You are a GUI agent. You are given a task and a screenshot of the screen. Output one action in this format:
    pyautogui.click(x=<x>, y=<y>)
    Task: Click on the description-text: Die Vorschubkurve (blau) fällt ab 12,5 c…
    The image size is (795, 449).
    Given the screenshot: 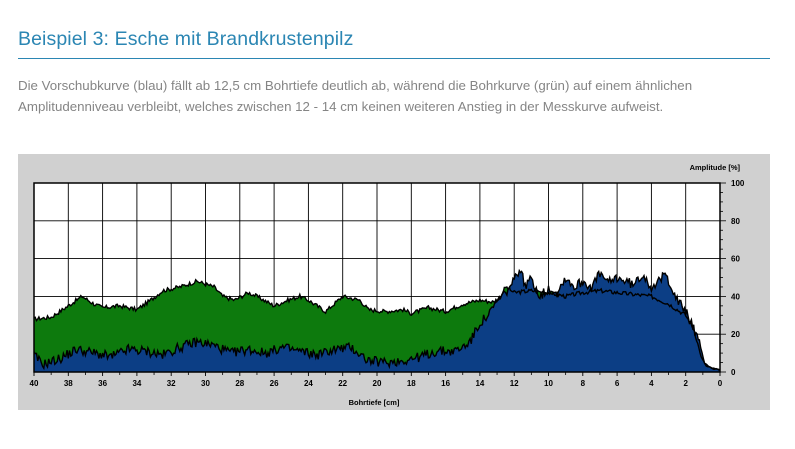 What is the action you would take?
    pyautogui.click(x=355, y=96)
    